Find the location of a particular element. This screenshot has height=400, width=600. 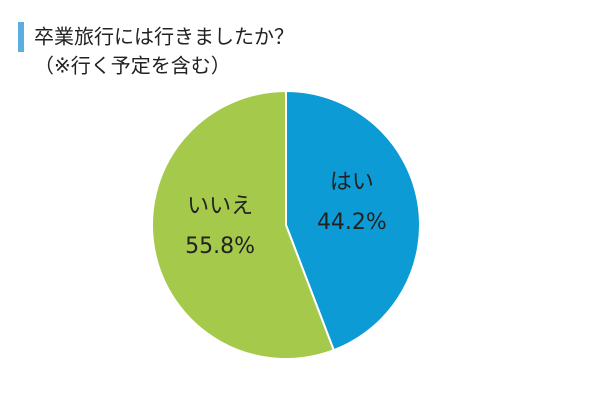

slice-value-label: 44.2% is located at coordinates (352, 222).